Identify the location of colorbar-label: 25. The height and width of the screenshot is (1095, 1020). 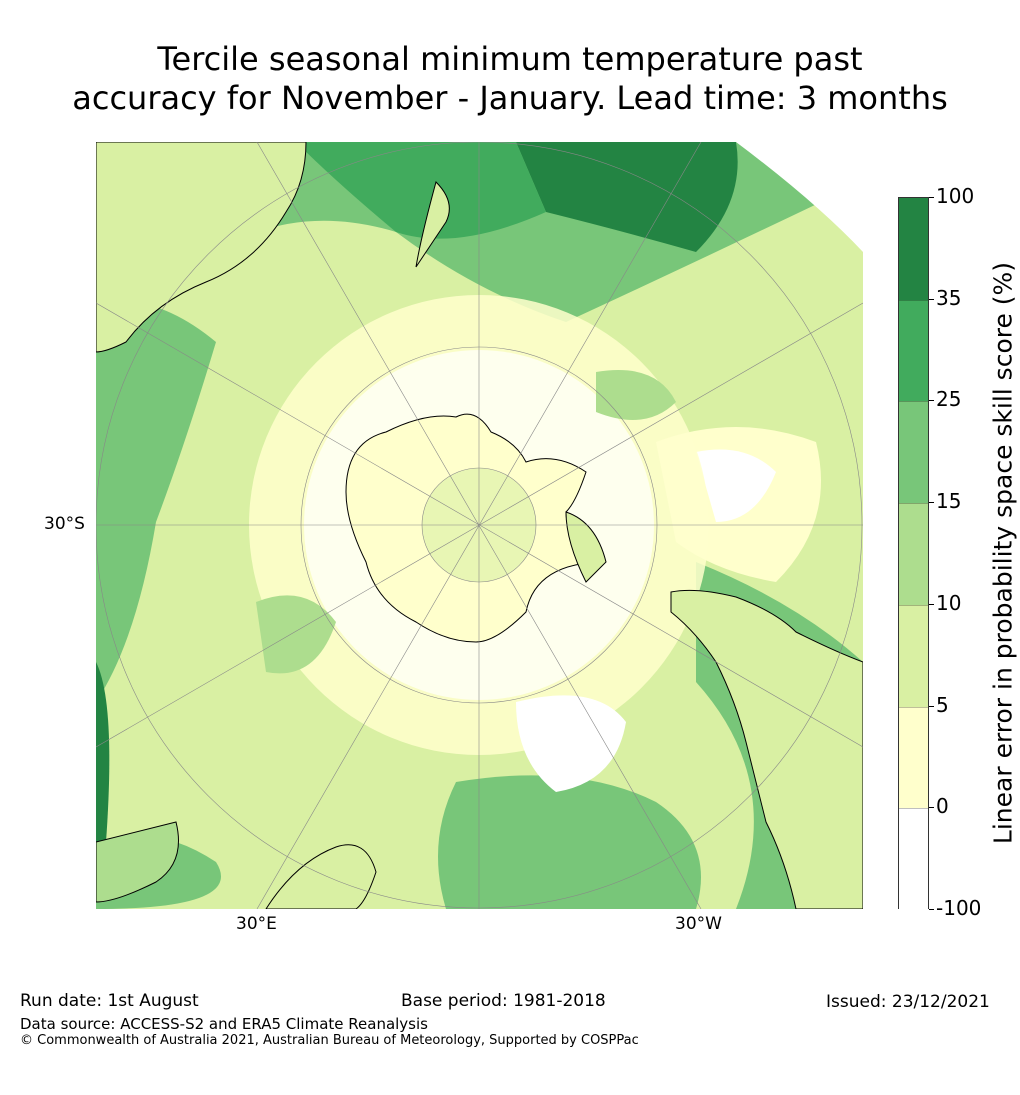
(949, 399).